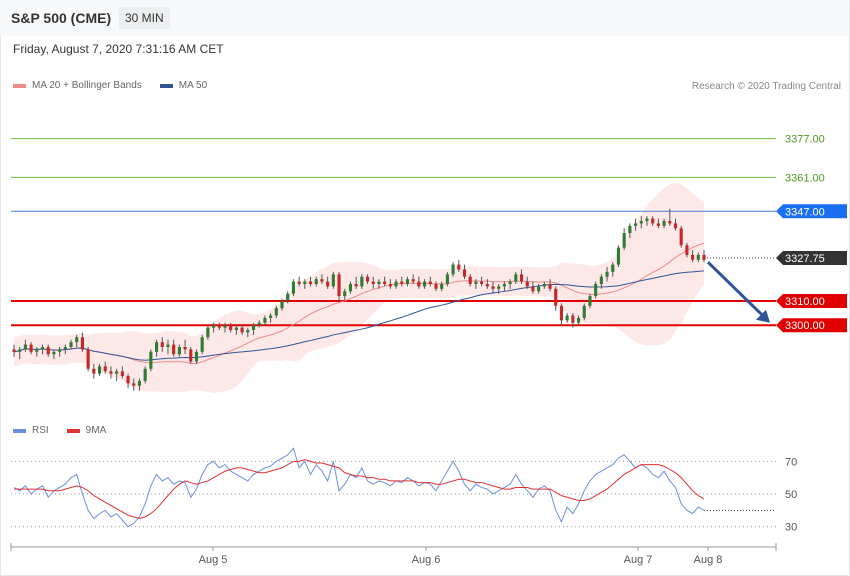 The width and height of the screenshot is (850, 576). I want to click on rsi-line, so click(359, 487).